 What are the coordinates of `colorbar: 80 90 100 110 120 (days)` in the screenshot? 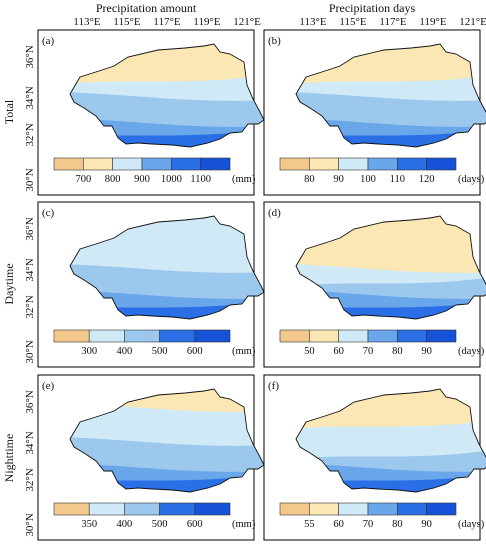 It's located at (382, 171).